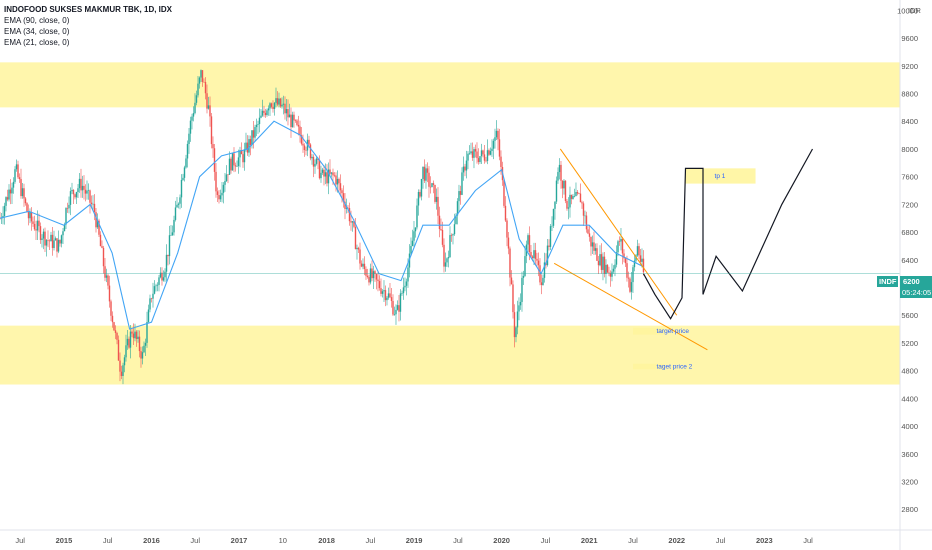  I want to click on indicator-ema-34: EMA (34, close, 0), so click(37, 31).